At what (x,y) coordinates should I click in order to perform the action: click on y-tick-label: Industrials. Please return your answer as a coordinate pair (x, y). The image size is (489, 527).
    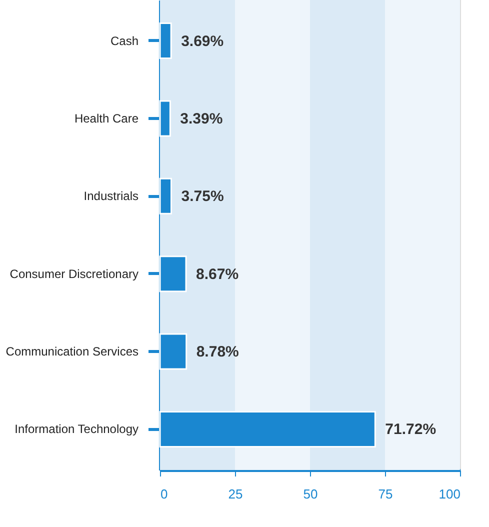
    Looking at the image, I should click on (111, 196).